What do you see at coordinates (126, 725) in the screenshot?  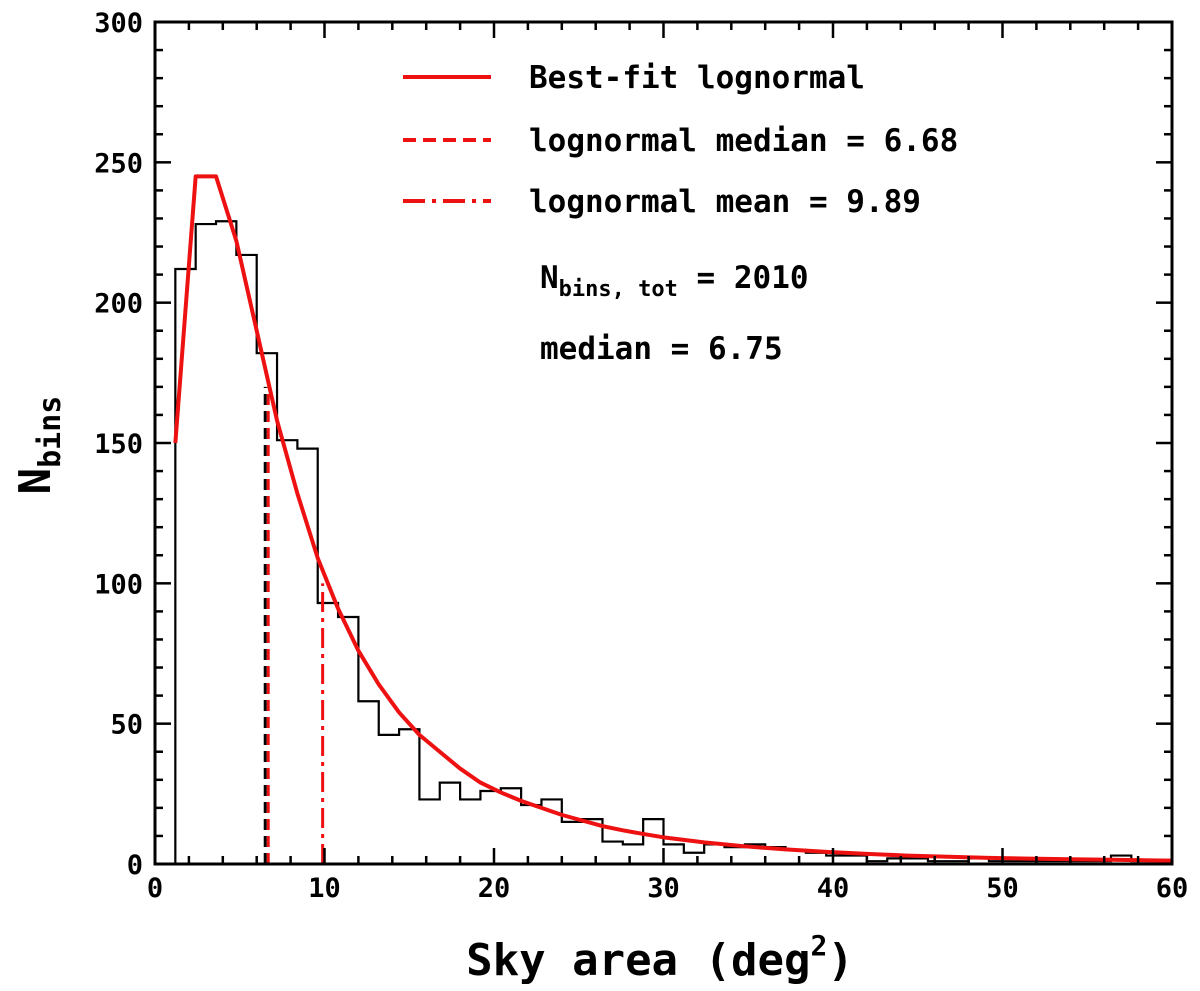 I see `y-tick-label: 50` at bounding box center [126, 725].